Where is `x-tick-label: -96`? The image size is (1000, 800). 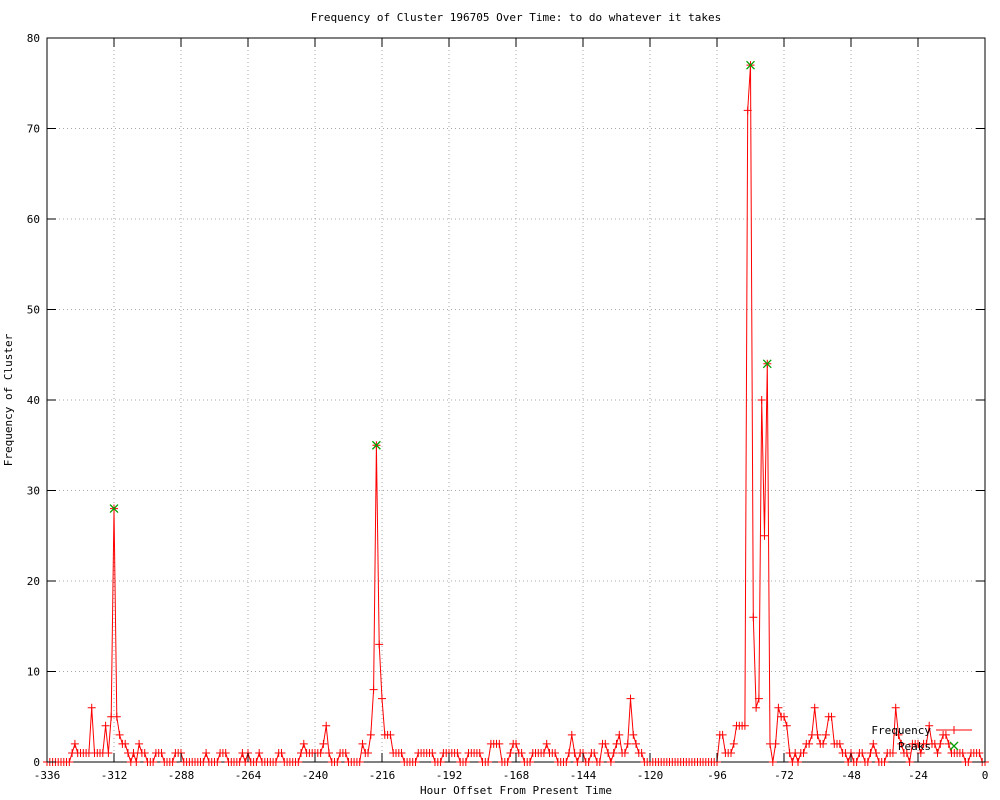 x-tick-label: -96 is located at coordinates (717, 775).